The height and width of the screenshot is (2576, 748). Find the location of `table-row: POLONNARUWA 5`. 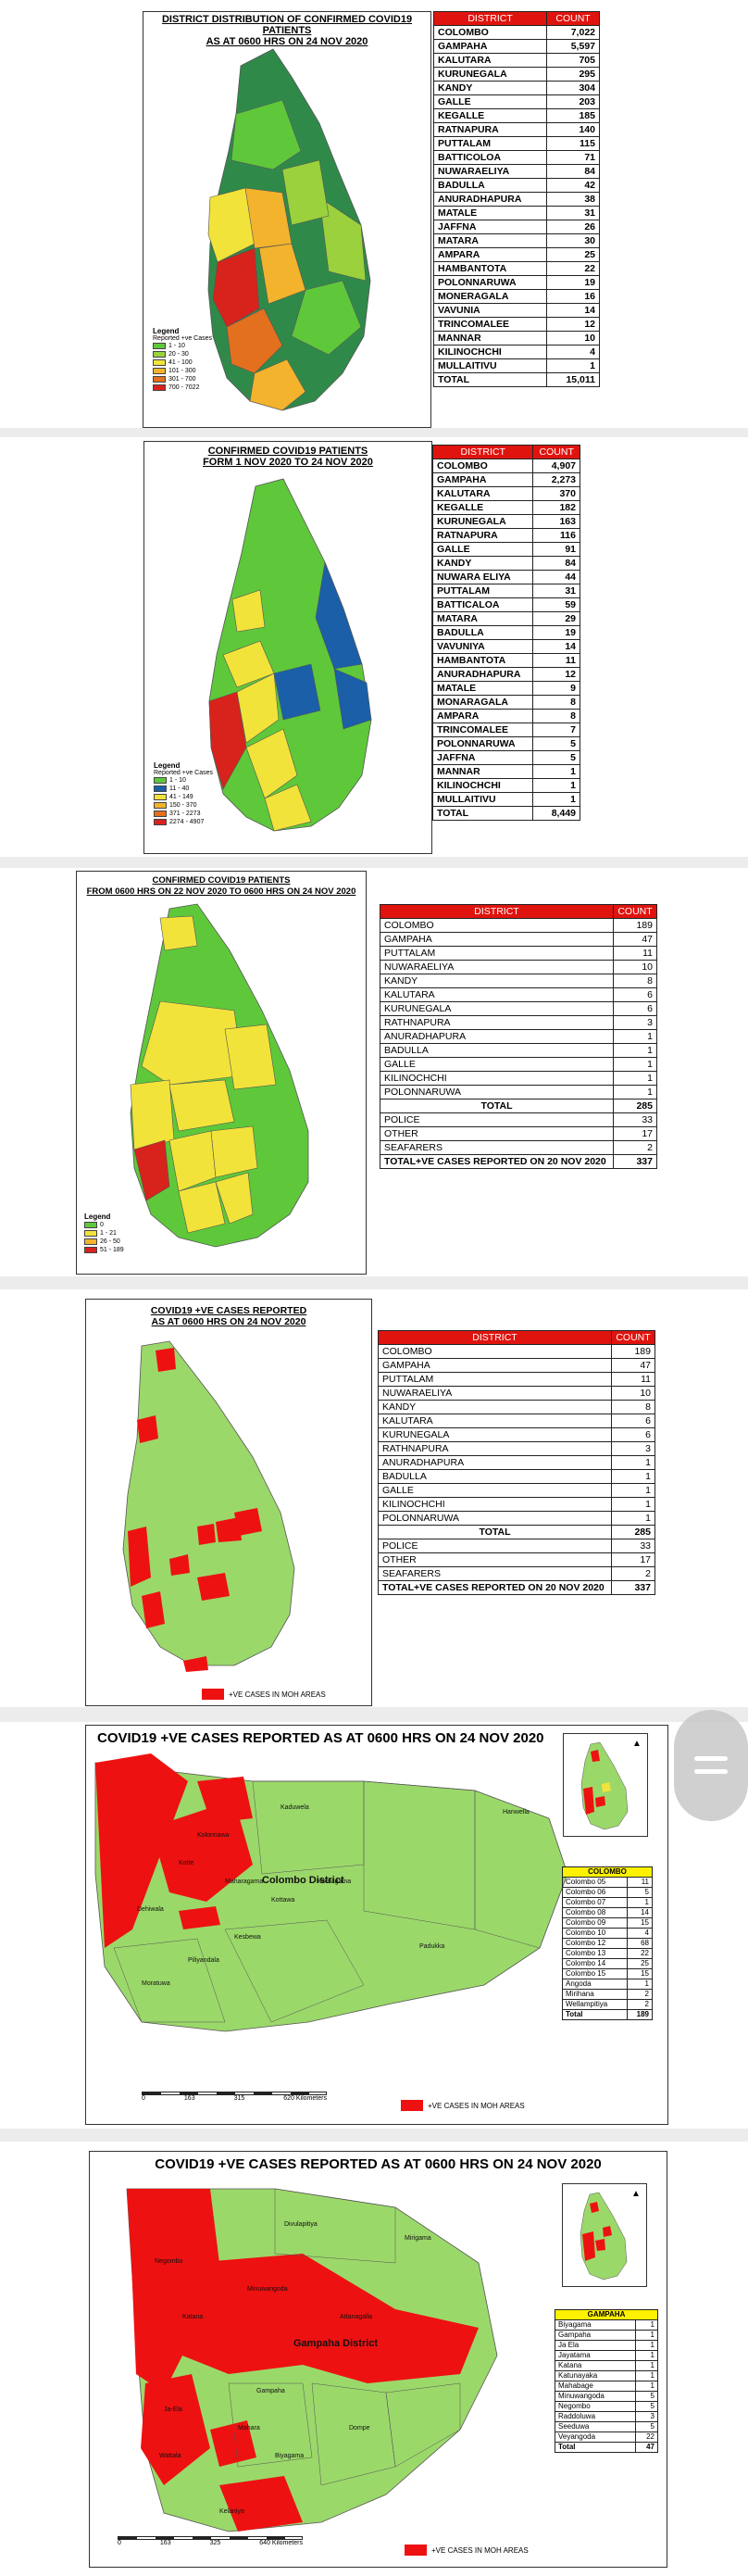

table-row: POLONNARUWA 5 is located at coordinates (506, 743).